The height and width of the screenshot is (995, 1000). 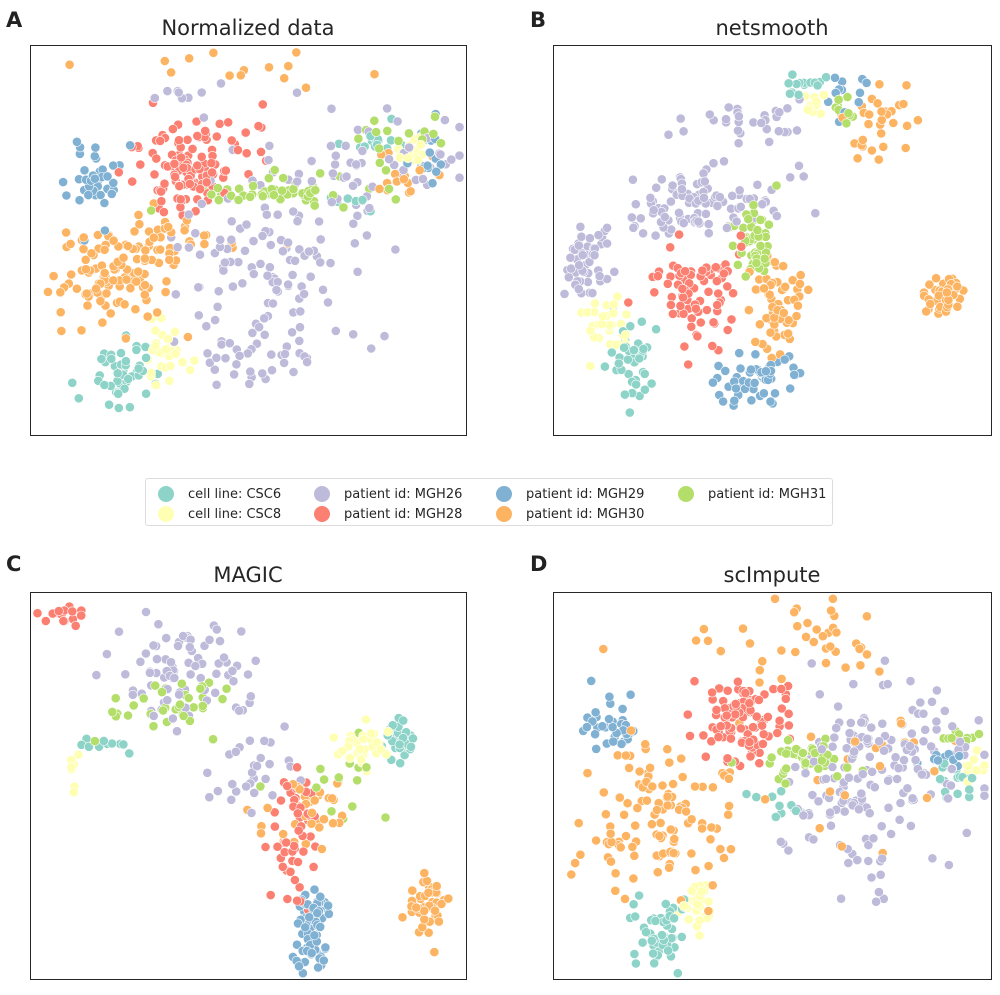 What do you see at coordinates (539, 564) in the screenshot?
I see `panel-letter: D` at bounding box center [539, 564].